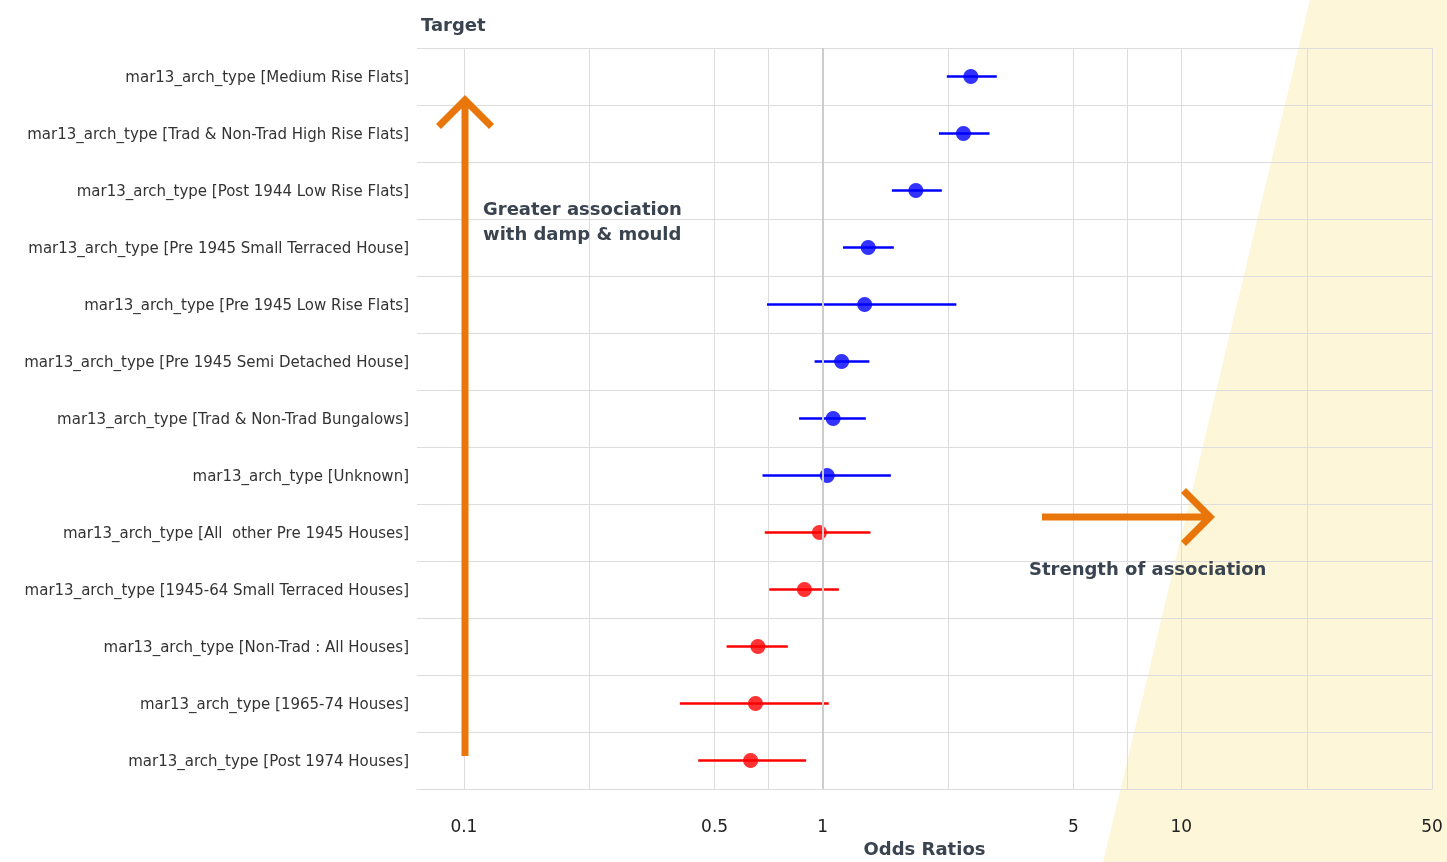 This screenshot has height=862, width=1447. Describe the element at coordinates (454, 24) in the screenshot. I see `chart-title: Target` at that location.